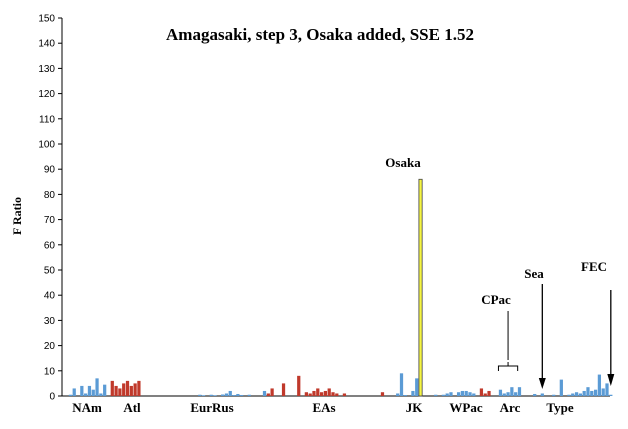  Describe the element at coordinates (559, 407) in the screenshot. I see `group-label-type: Type` at that location.